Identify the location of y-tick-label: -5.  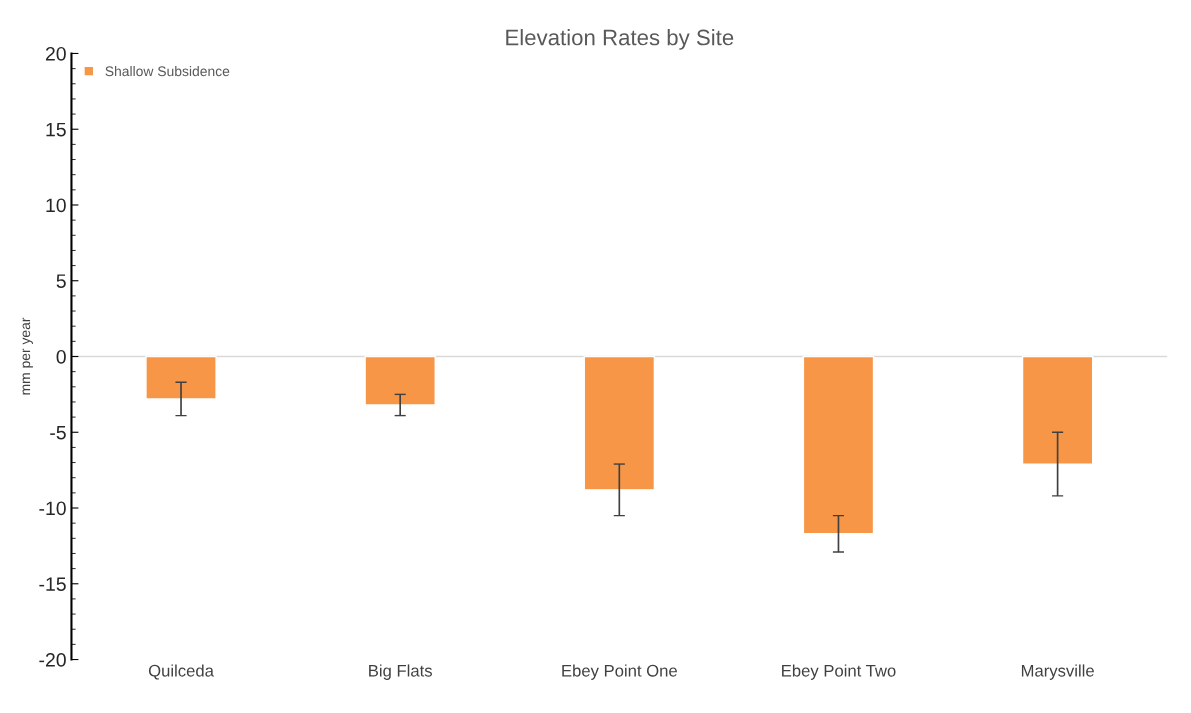
(58, 432).